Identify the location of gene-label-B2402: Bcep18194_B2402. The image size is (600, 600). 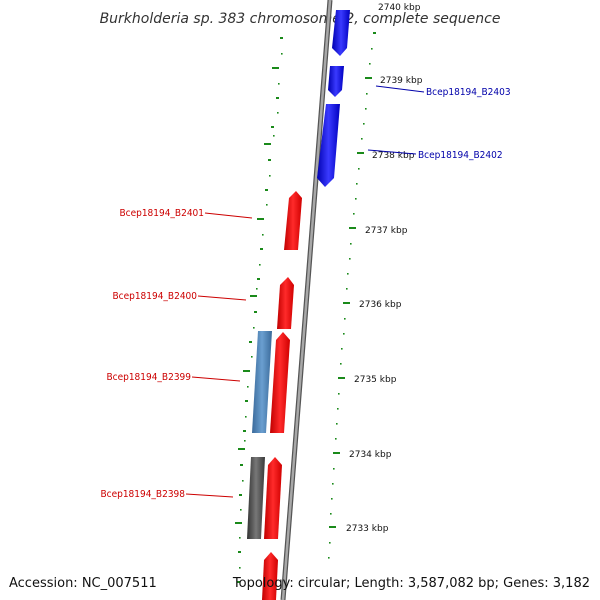
(460, 155).